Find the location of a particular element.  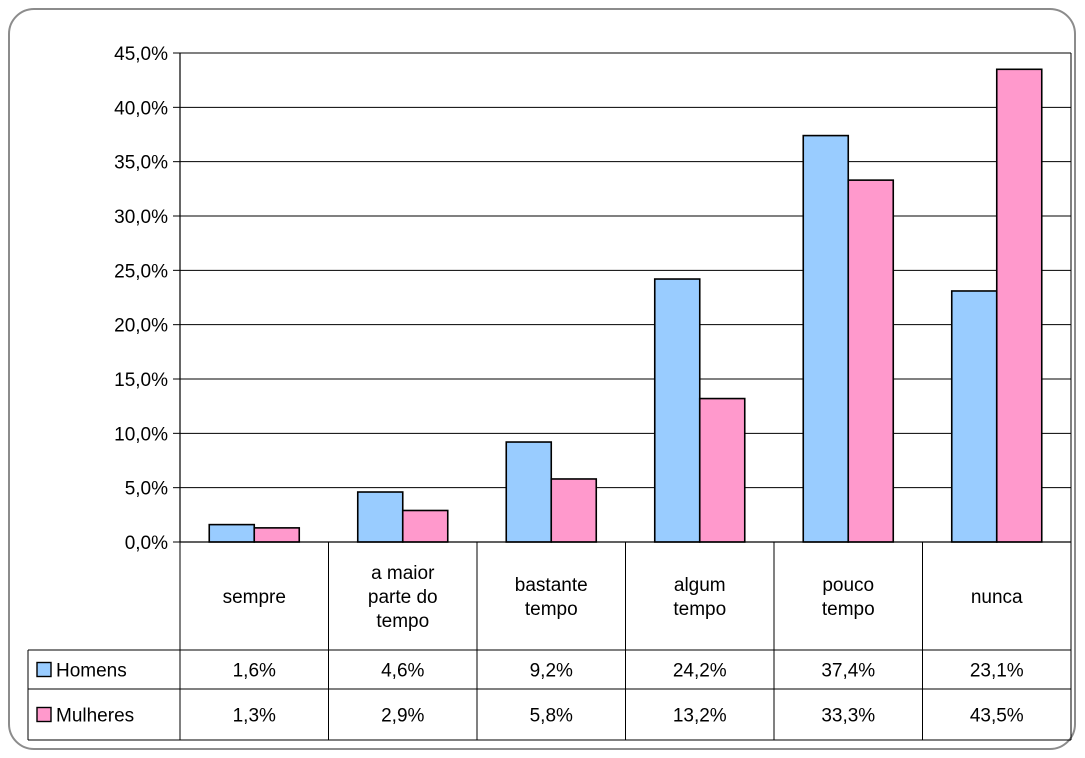

data-label-mulheres: 13,2% is located at coordinates (700, 716).